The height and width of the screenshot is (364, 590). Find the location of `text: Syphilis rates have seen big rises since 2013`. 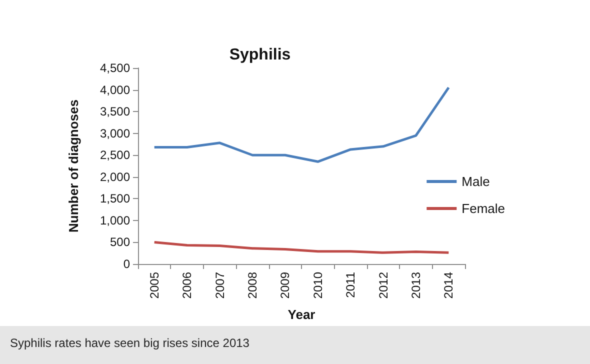

text: Syphilis rates have seen big rises since 2013 is located at coordinates (295, 345).